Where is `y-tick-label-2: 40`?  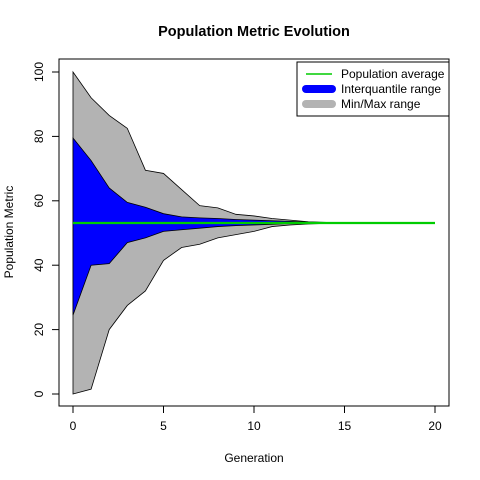
y-tick-label-2: 40 is located at coordinates (39, 265).